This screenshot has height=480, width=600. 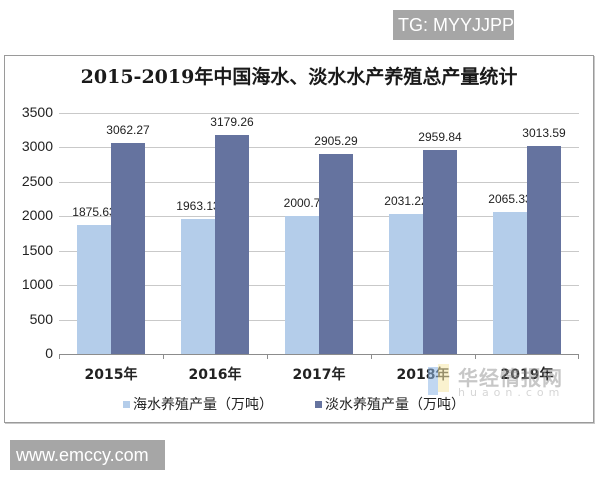 What do you see at coordinates (395, 405) in the screenshot?
I see `legend-label: 淡水养殖产量（万吨）` at bounding box center [395, 405].